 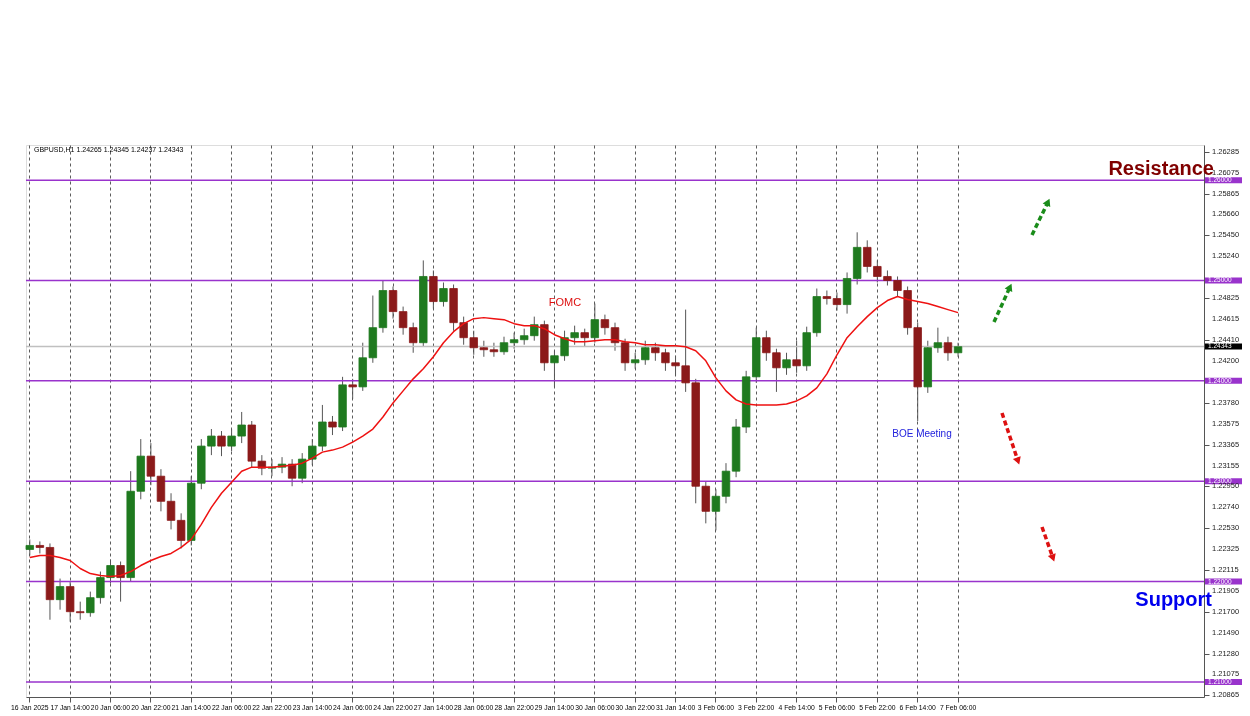 I want to click on annotation: FOMC, so click(x=565, y=302).